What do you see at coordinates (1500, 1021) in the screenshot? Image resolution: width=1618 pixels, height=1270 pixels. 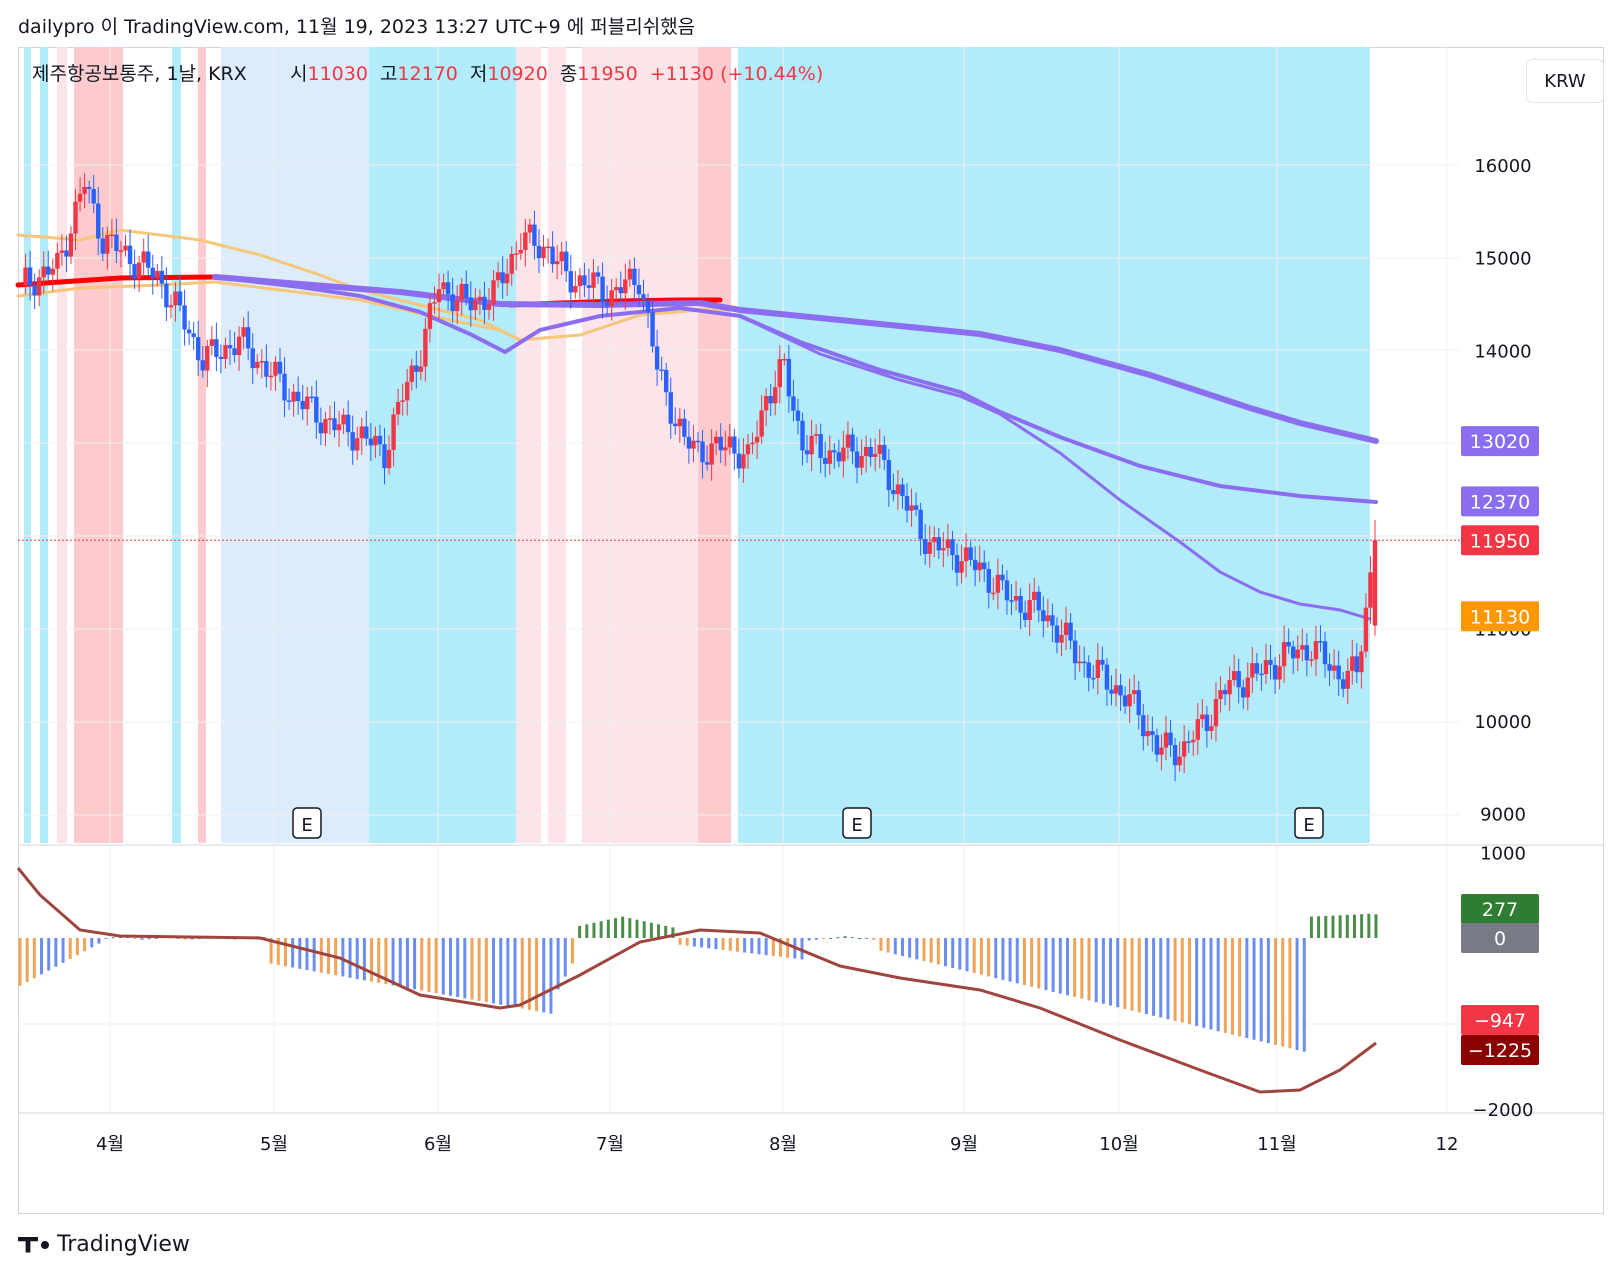 I see `macd-badge-label: −947` at bounding box center [1500, 1021].